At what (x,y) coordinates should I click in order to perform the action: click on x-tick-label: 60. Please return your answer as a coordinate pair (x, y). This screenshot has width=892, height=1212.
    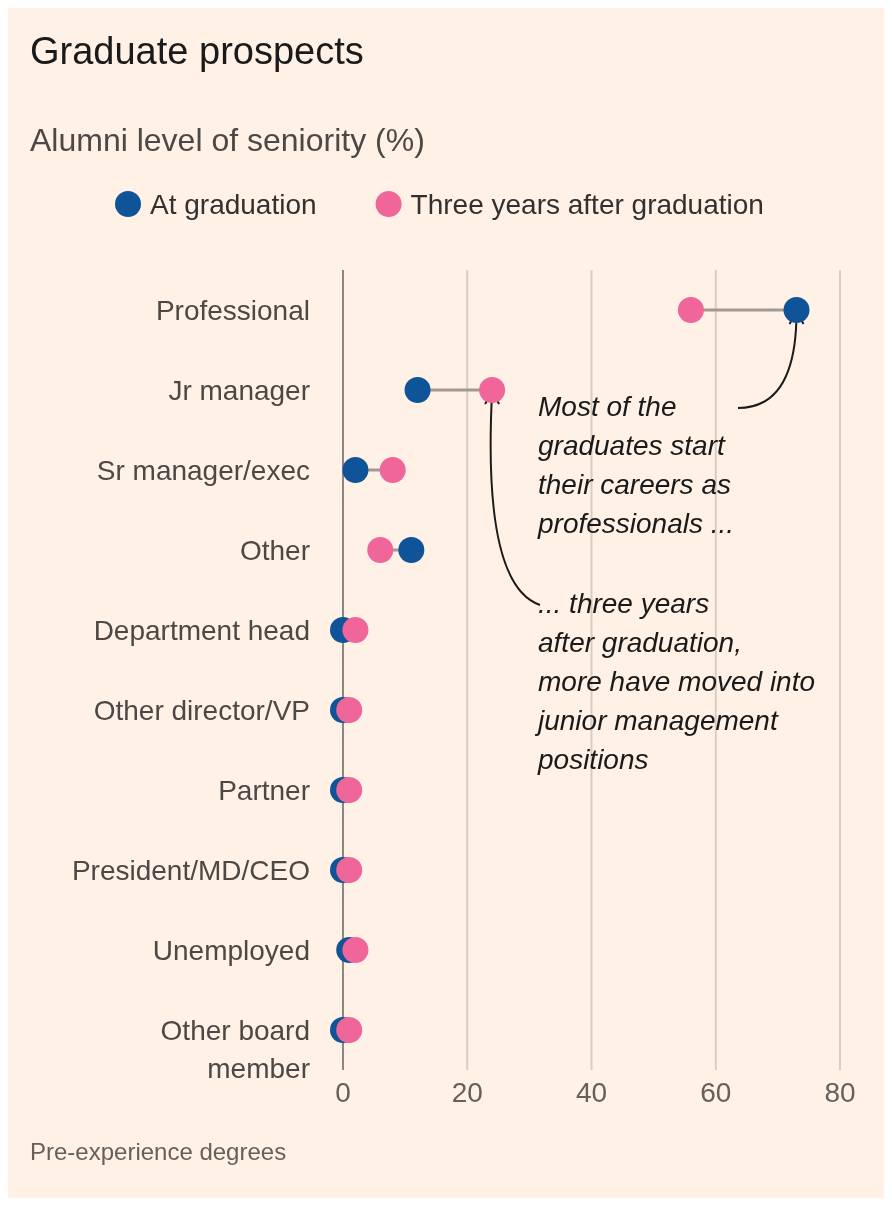
    Looking at the image, I should click on (716, 1092).